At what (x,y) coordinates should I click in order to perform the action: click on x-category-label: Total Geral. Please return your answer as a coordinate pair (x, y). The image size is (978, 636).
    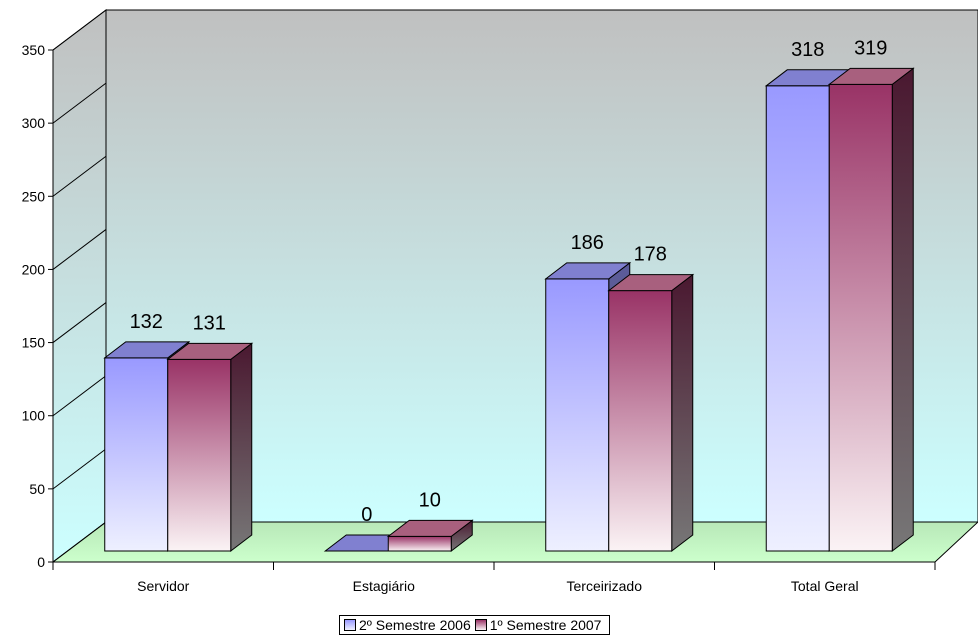
    Looking at the image, I should click on (825, 586).